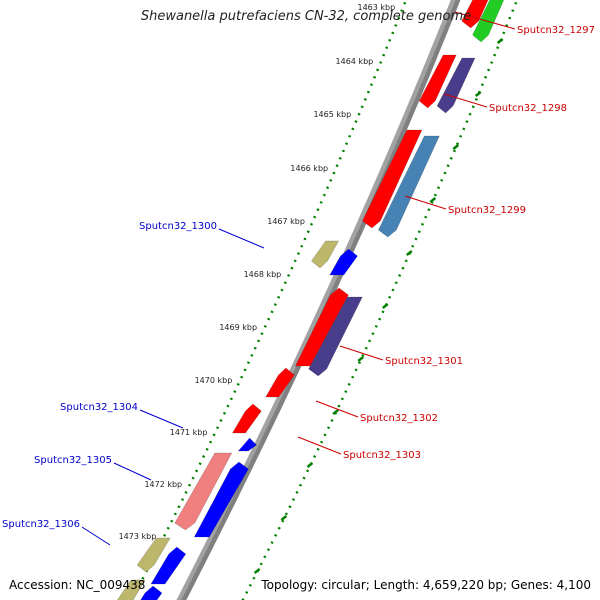 The image size is (600, 600). Describe the element at coordinates (41, 524) in the screenshot. I see `gene-label: Sputcn32_1306` at that location.